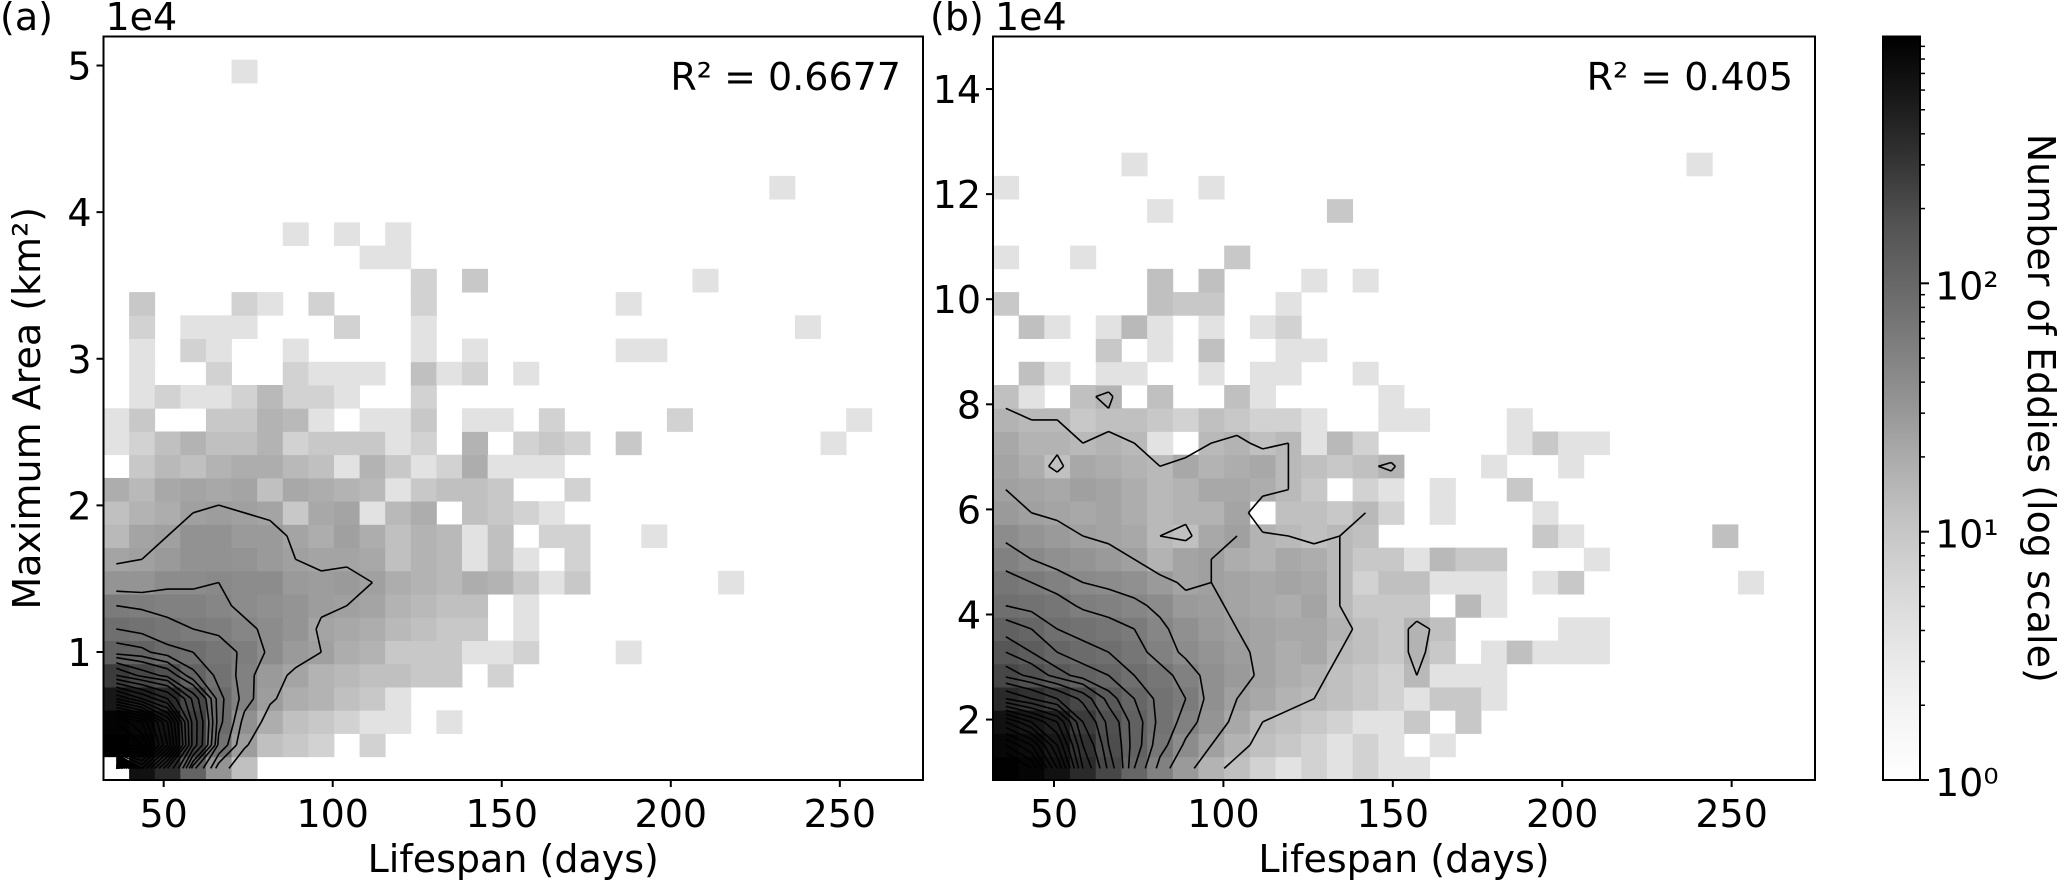 The image size is (2067, 880). What do you see at coordinates (957, 90) in the screenshot?
I see `y-tick-label: 14` at bounding box center [957, 90].